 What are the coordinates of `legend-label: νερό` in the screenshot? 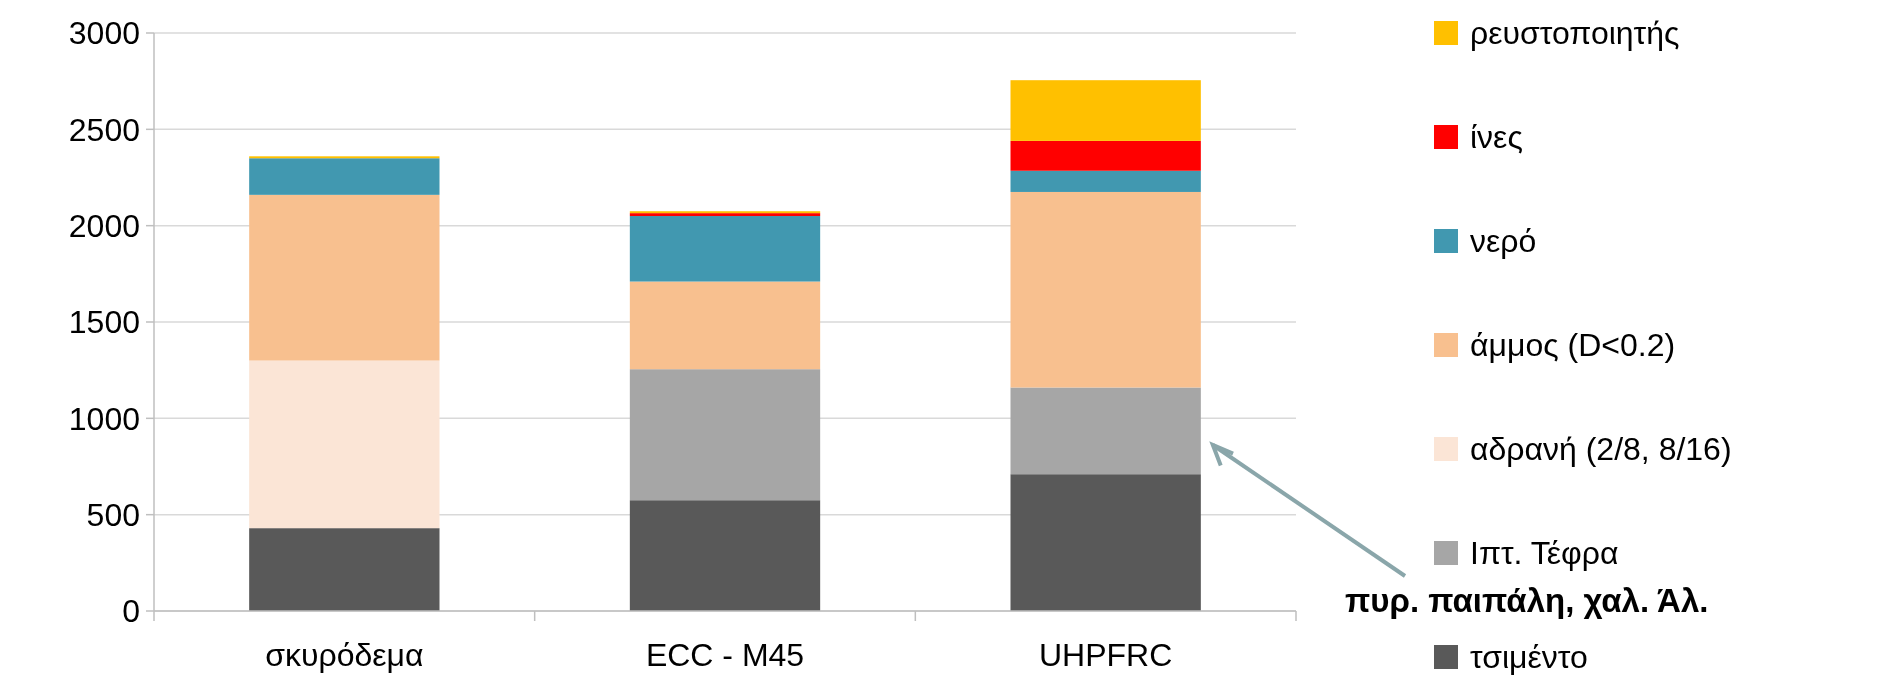 It's located at (1503, 241).